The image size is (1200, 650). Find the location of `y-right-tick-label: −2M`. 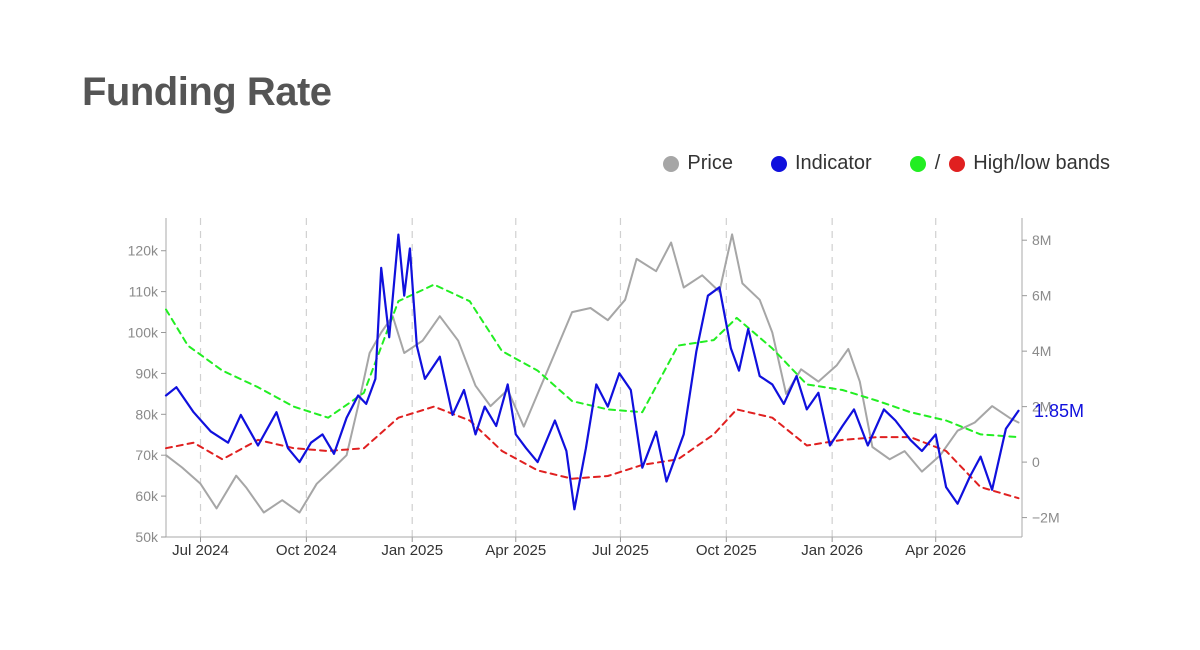

y-right-tick-label: −2M is located at coordinates (1046, 518).